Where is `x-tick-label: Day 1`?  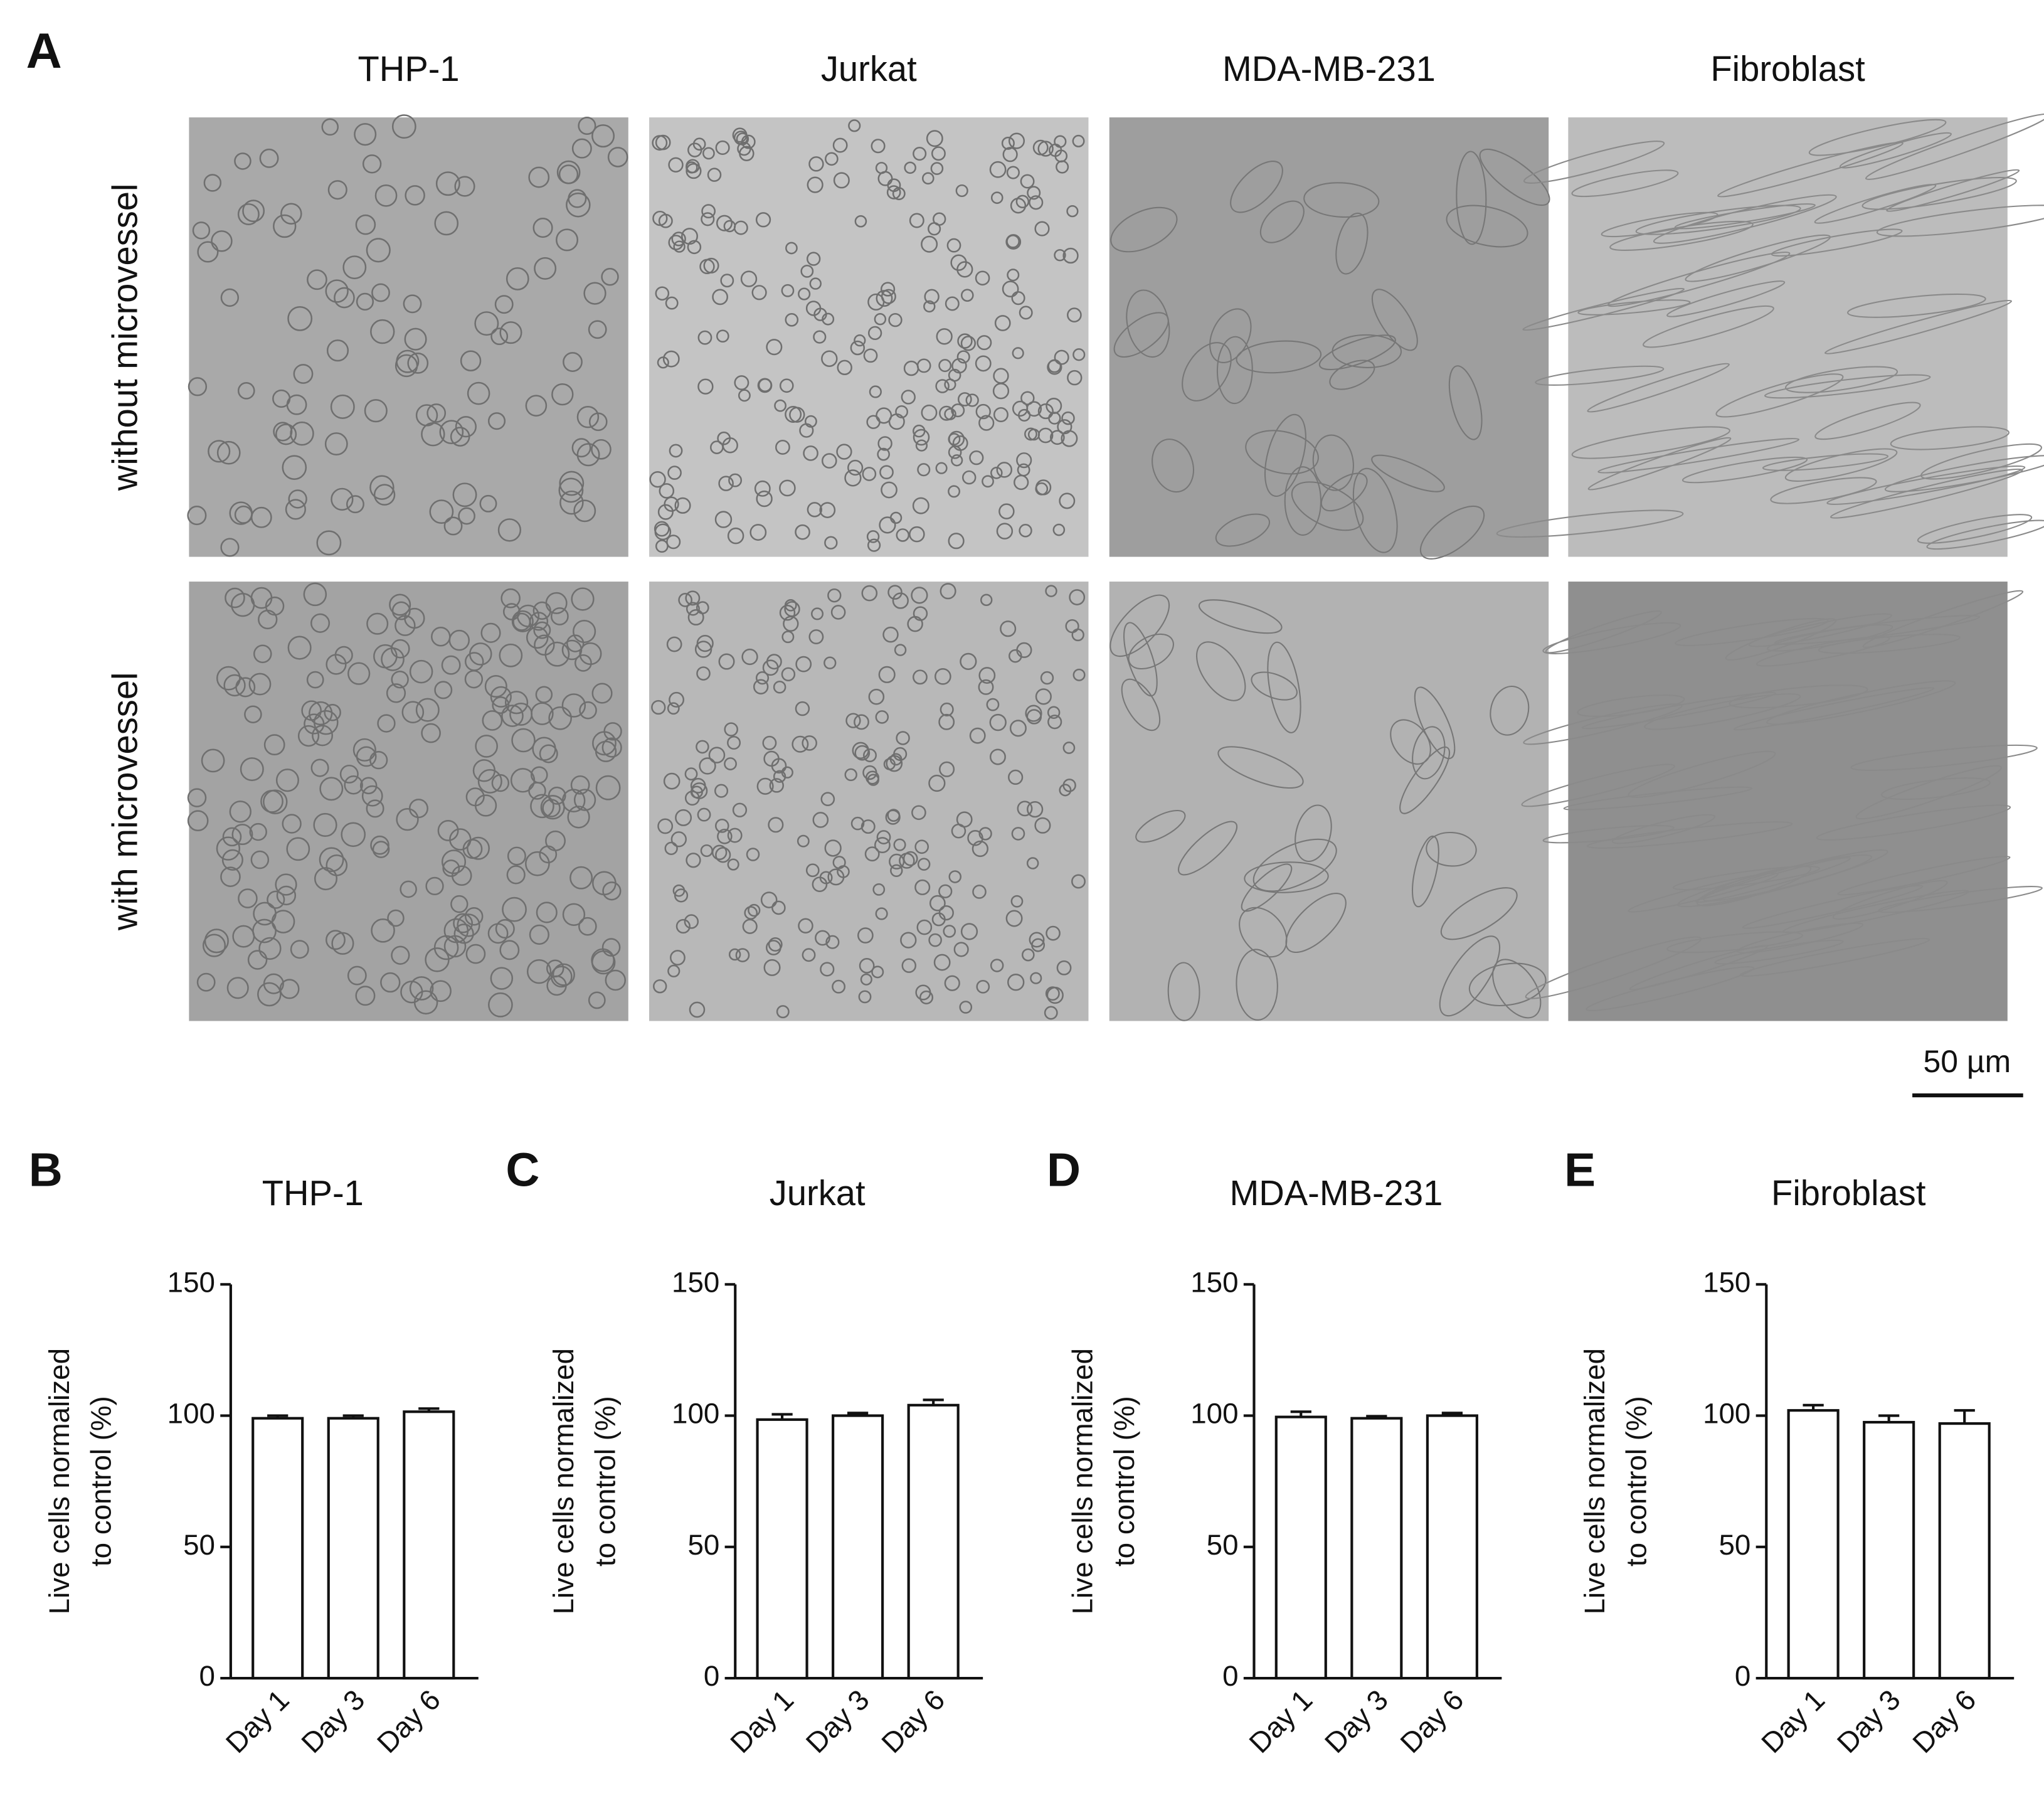
x-tick-label: Day 1 is located at coordinates (1281, 1722).